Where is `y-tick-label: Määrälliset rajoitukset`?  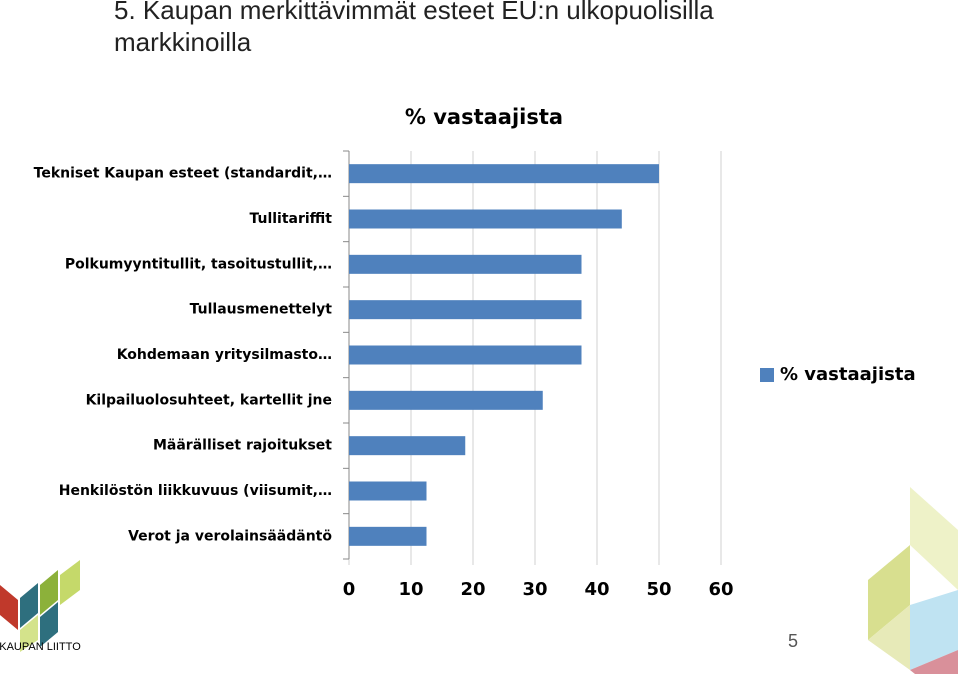 y-tick-label: Määrälliset rajoitukset is located at coordinates (242, 446).